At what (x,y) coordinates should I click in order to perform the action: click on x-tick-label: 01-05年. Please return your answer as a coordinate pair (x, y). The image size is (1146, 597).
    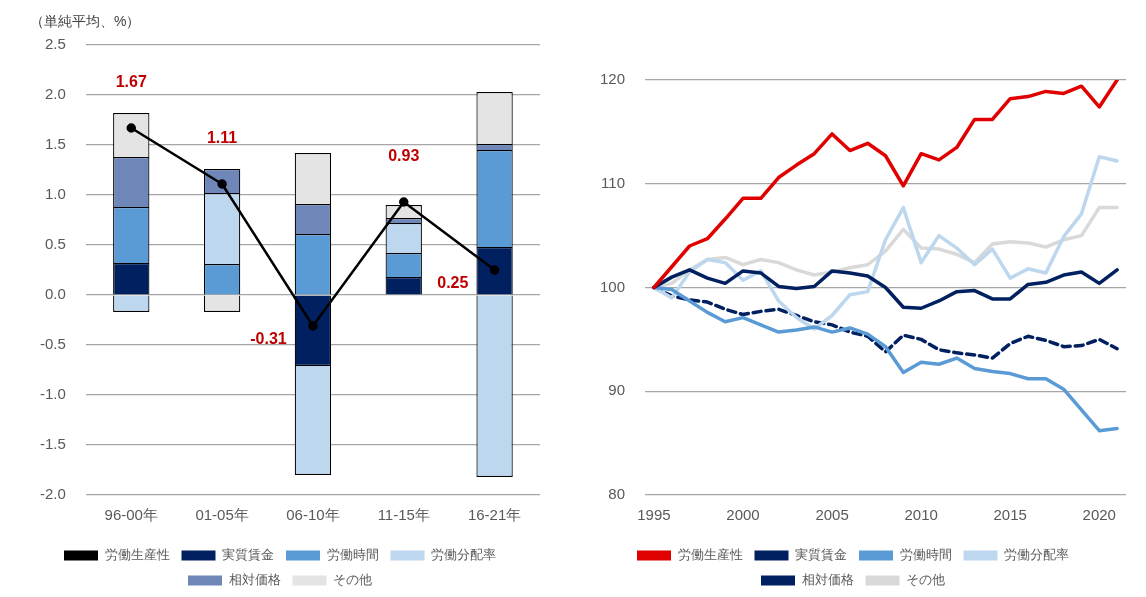
    Looking at the image, I should click on (222, 515).